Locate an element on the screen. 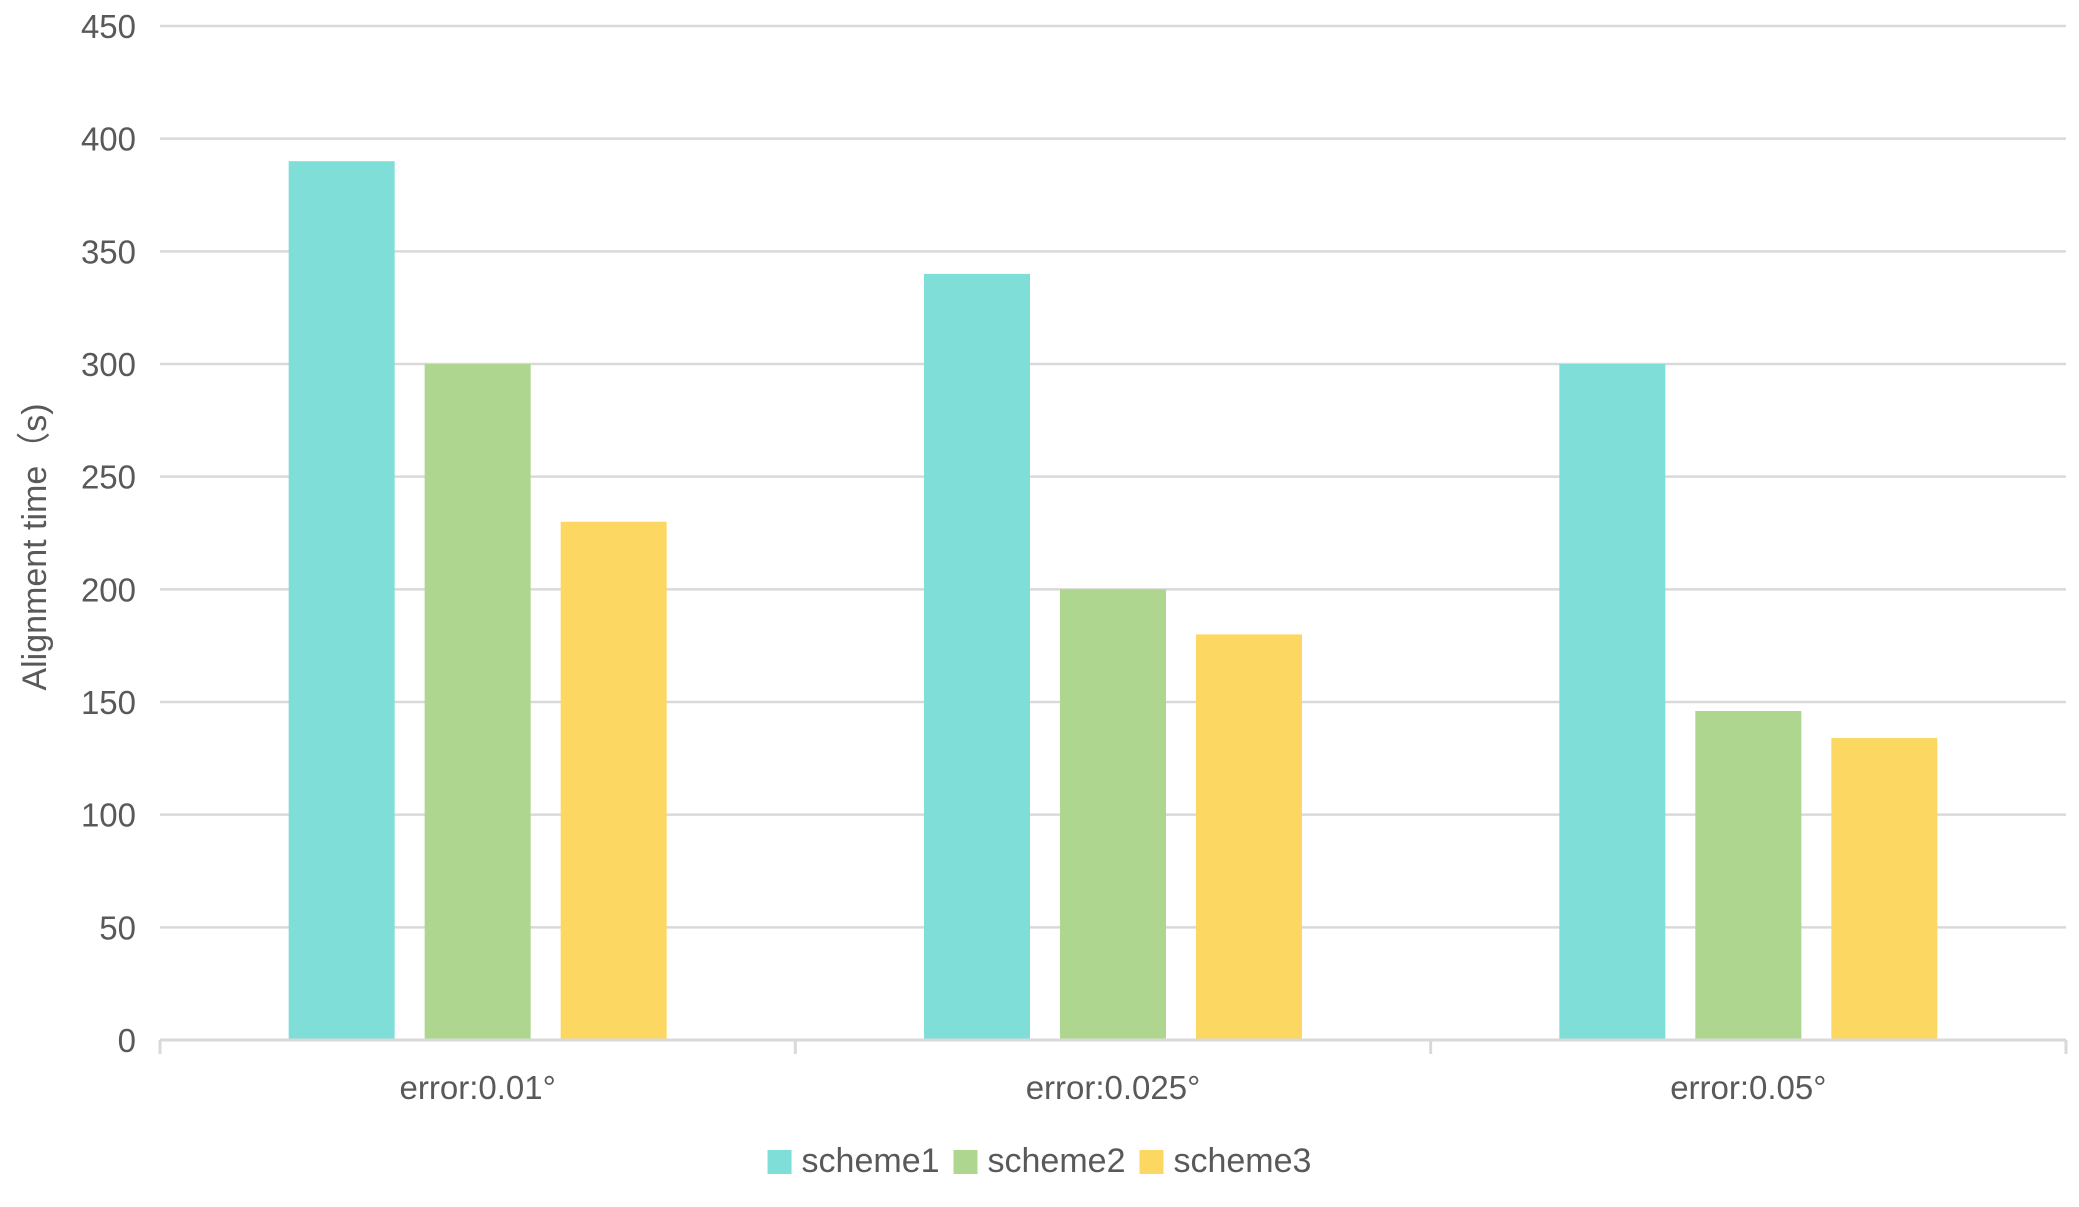 This screenshot has width=2079, height=1207. legend-label-scheme3: scheme3 is located at coordinates (1242, 1161).